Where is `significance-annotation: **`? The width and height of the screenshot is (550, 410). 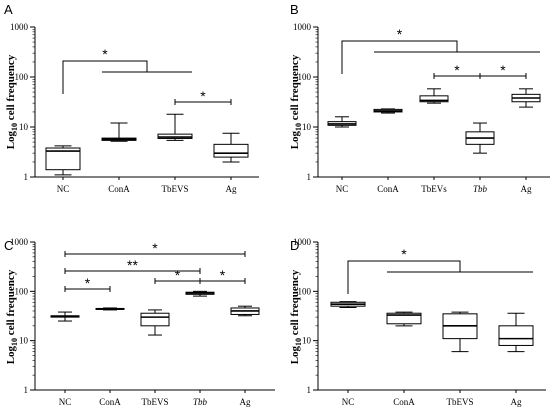
significance-annotation: ** is located at coordinates (132, 265).